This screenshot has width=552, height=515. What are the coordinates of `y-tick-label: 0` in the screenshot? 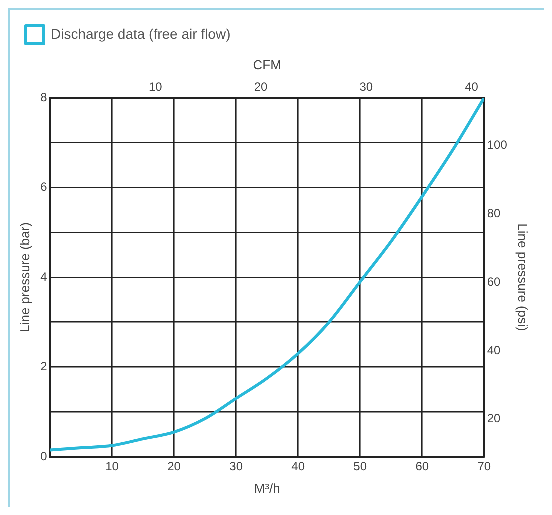 It's located at (44, 456).